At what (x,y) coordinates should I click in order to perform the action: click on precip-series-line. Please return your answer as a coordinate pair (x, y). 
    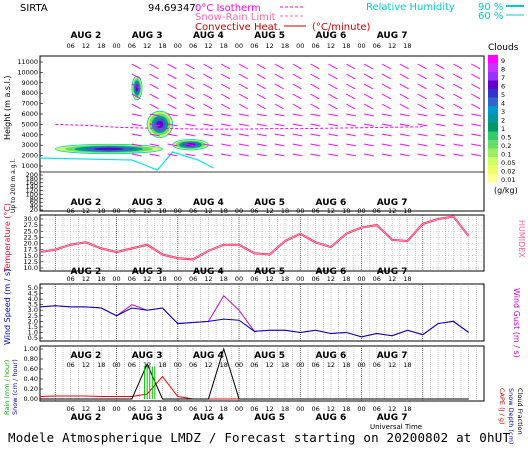
    Looking at the image, I should click on (254, 373).